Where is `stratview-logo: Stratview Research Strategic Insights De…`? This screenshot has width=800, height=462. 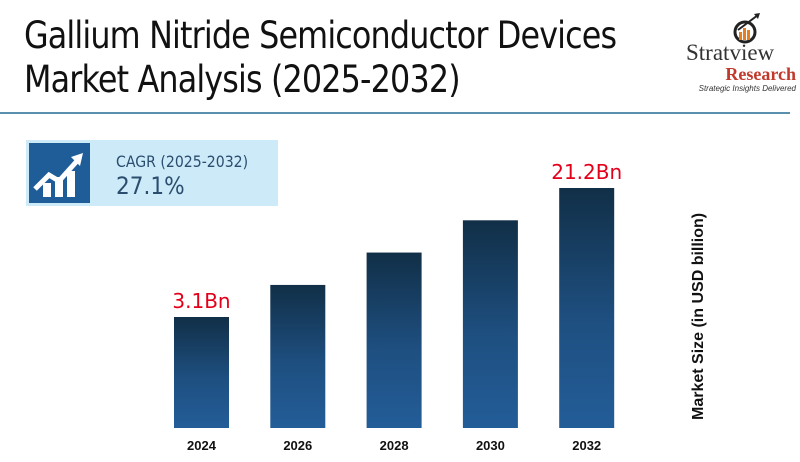
stratview-logo: Stratview Research Strategic Insights De… is located at coordinates (738, 60).